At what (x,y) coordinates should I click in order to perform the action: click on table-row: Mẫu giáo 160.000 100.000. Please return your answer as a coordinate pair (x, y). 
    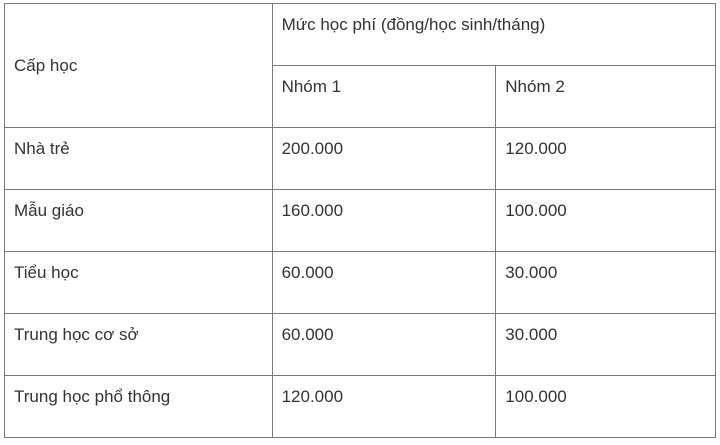
    Looking at the image, I should click on (360, 220).